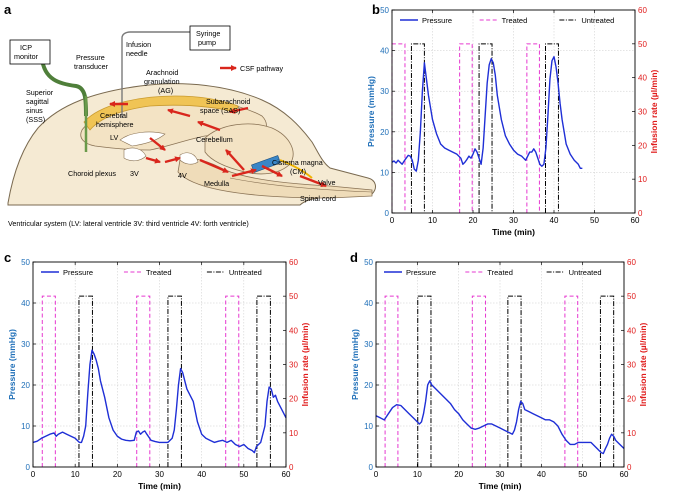  I want to click on label-cm-2: (CM), so click(298, 171).